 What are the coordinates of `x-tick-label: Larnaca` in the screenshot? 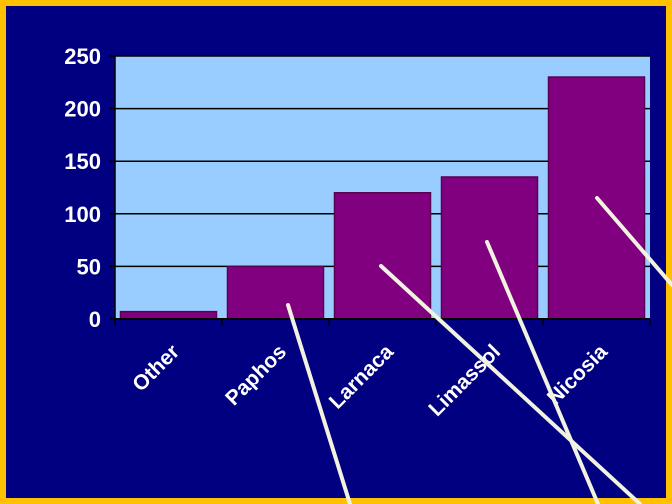 It's located at (361, 376).